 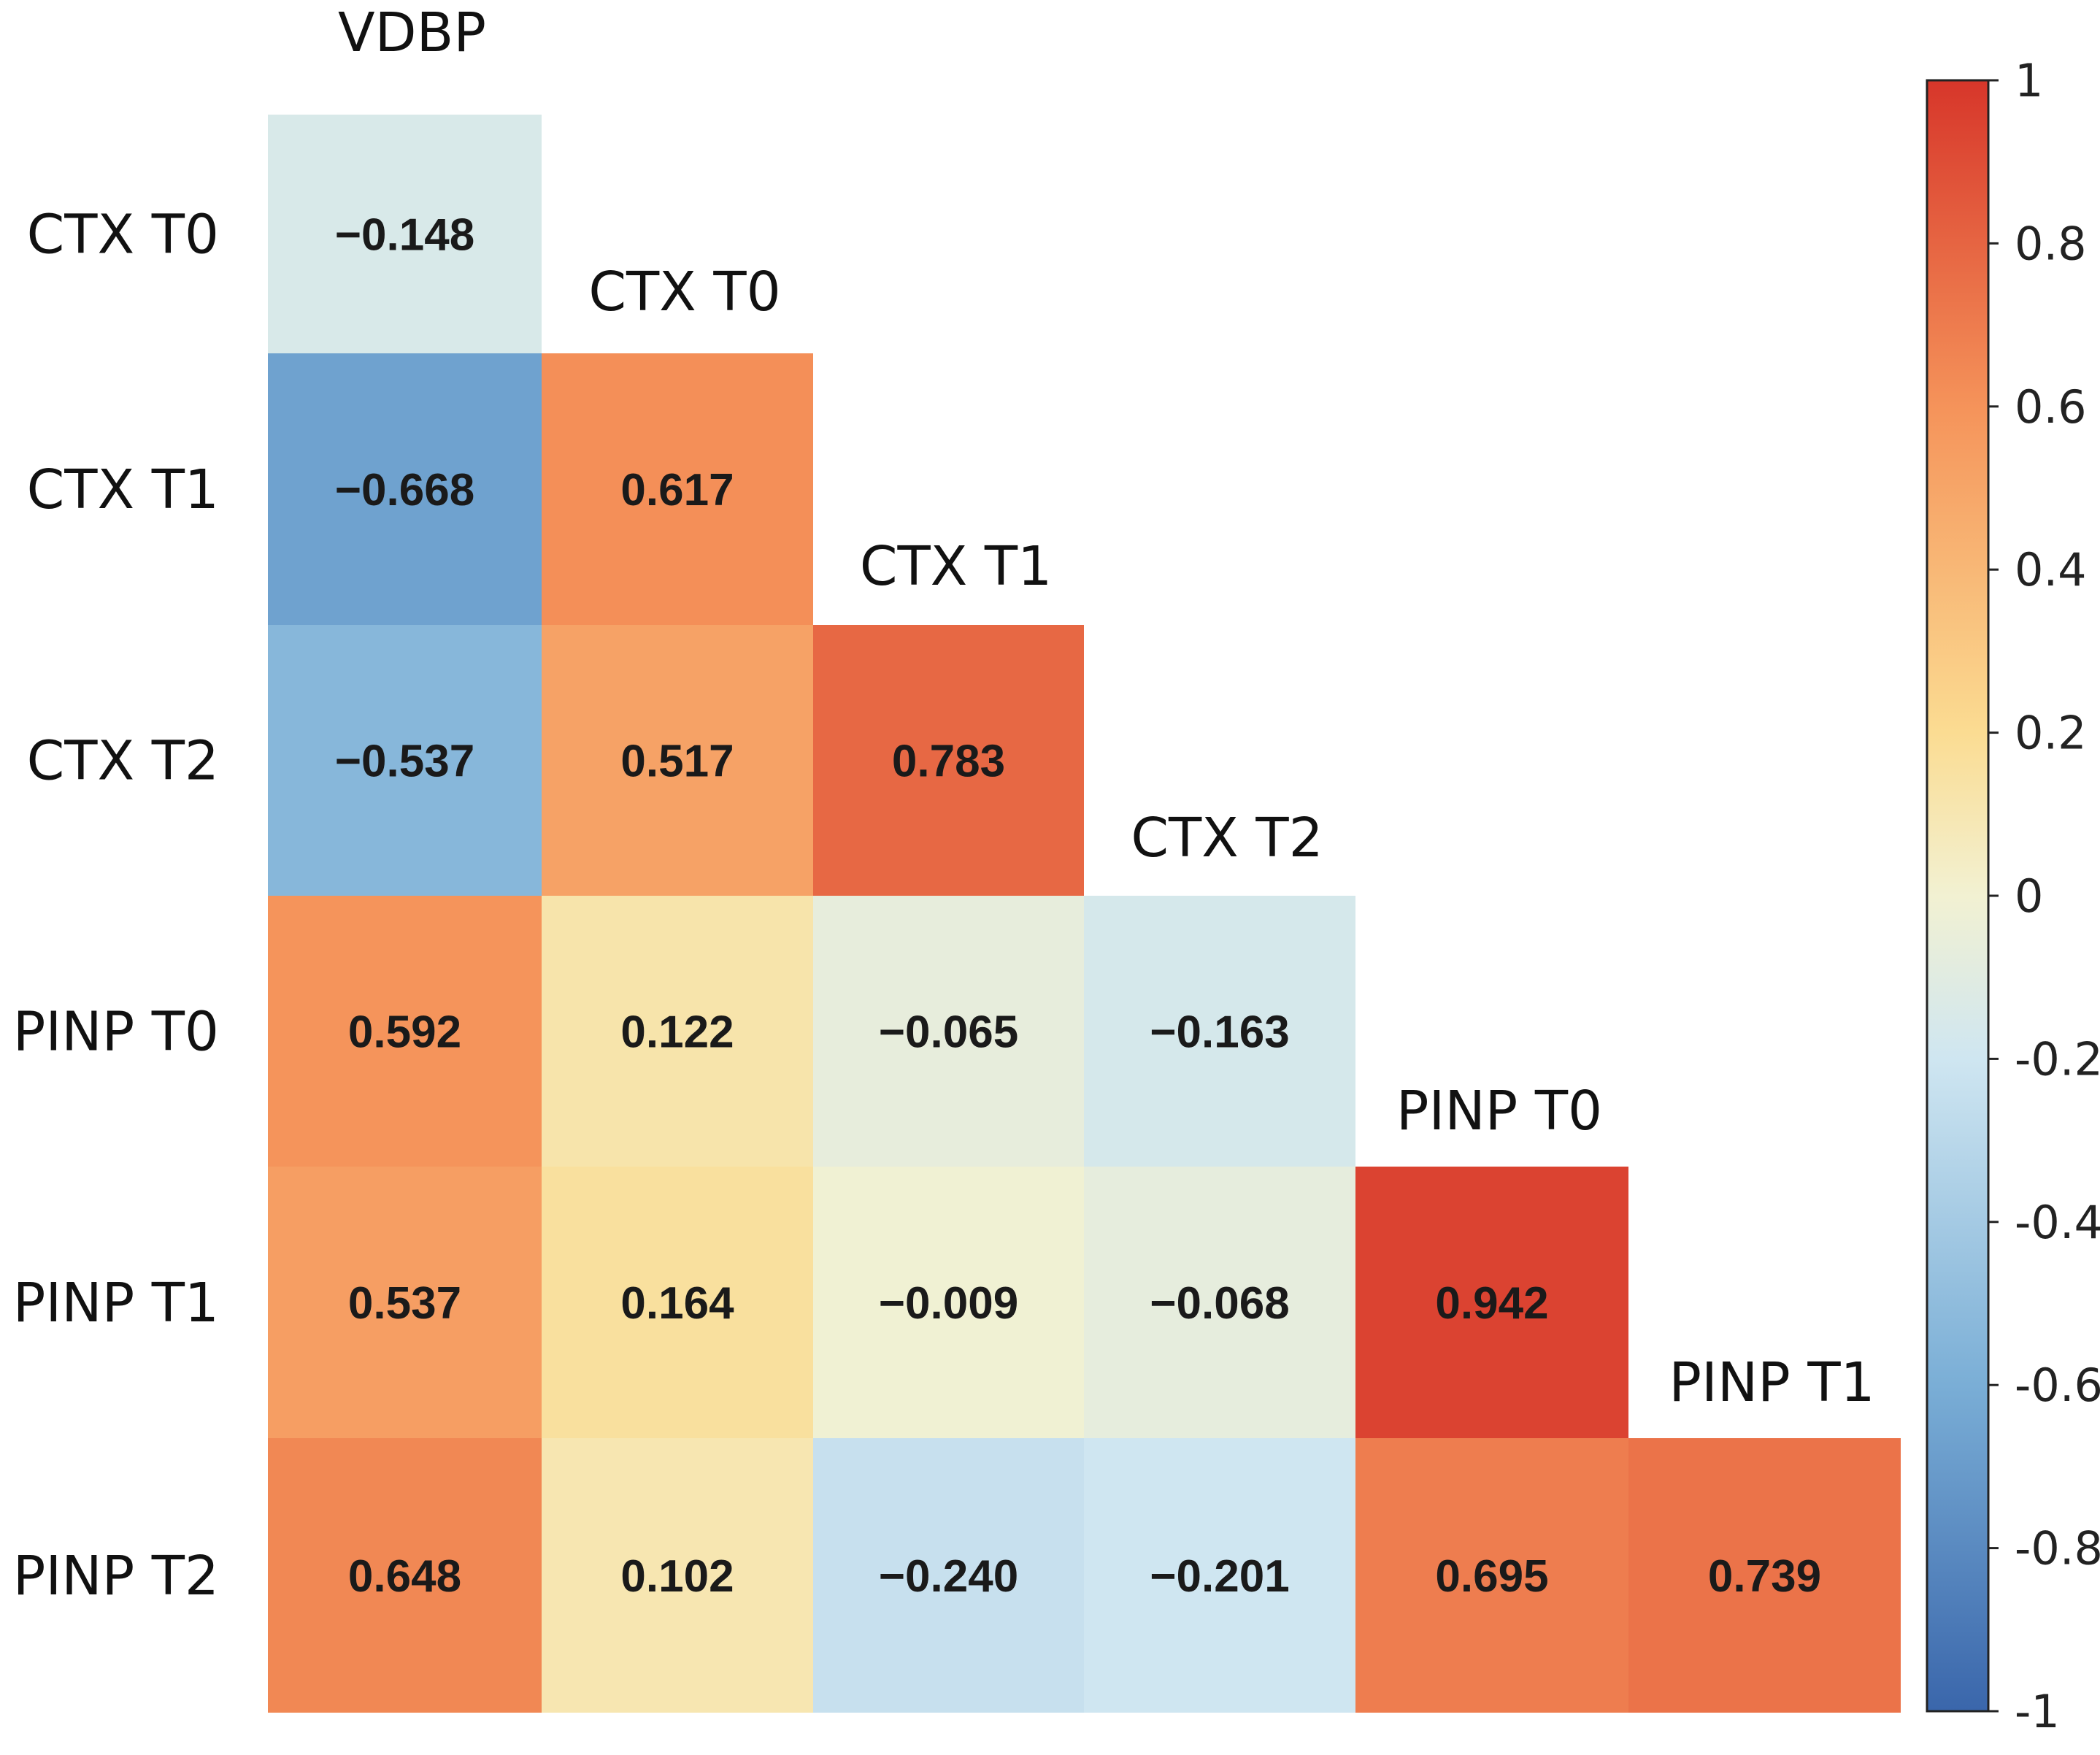 What do you see at coordinates (2051, 407) in the screenshot?
I see `colorbar-tick-label: 0.6` at bounding box center [2051, 407].